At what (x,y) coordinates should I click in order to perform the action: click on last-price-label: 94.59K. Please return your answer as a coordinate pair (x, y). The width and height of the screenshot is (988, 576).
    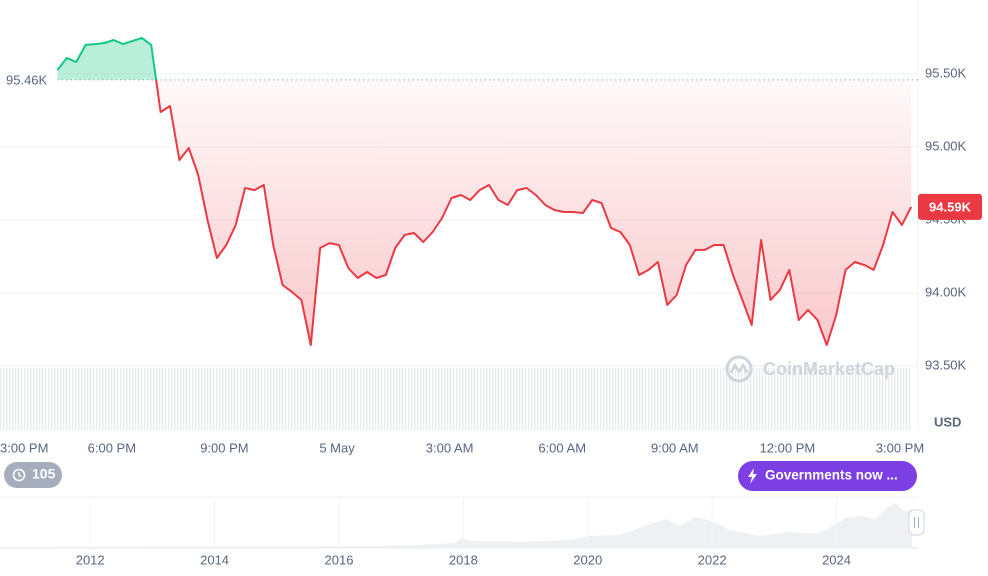
    Looking at the image, I should click on (950, 206).